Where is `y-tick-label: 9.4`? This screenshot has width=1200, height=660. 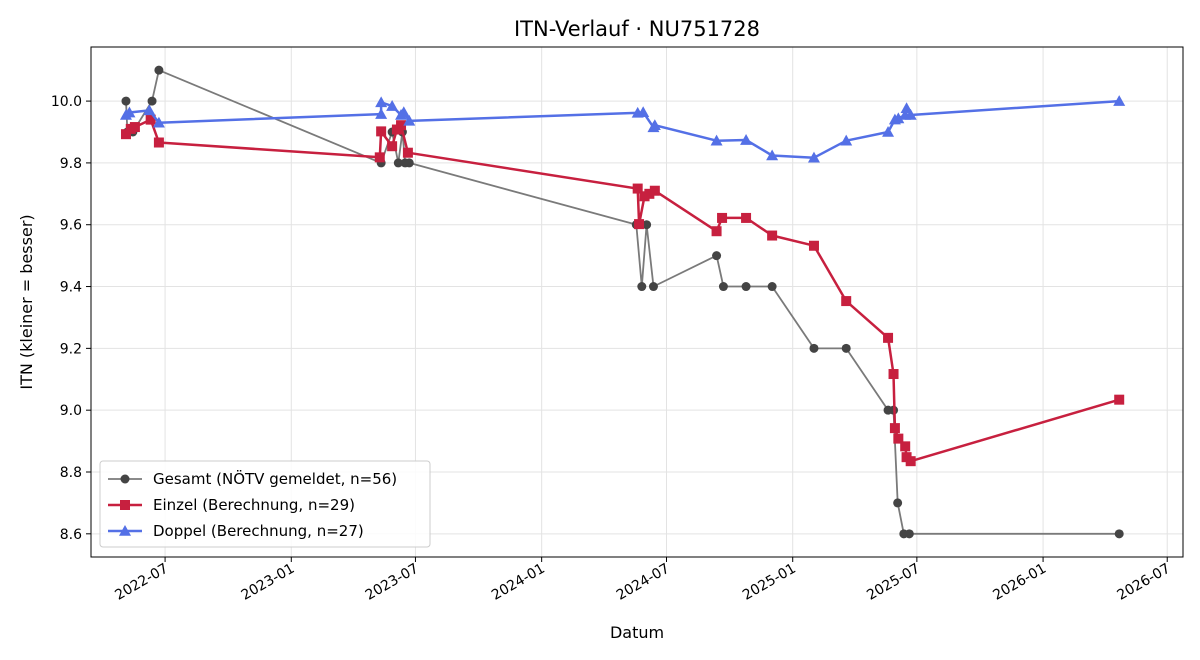
y-tick-label: 9.4 is located at coordinates (71, 288).